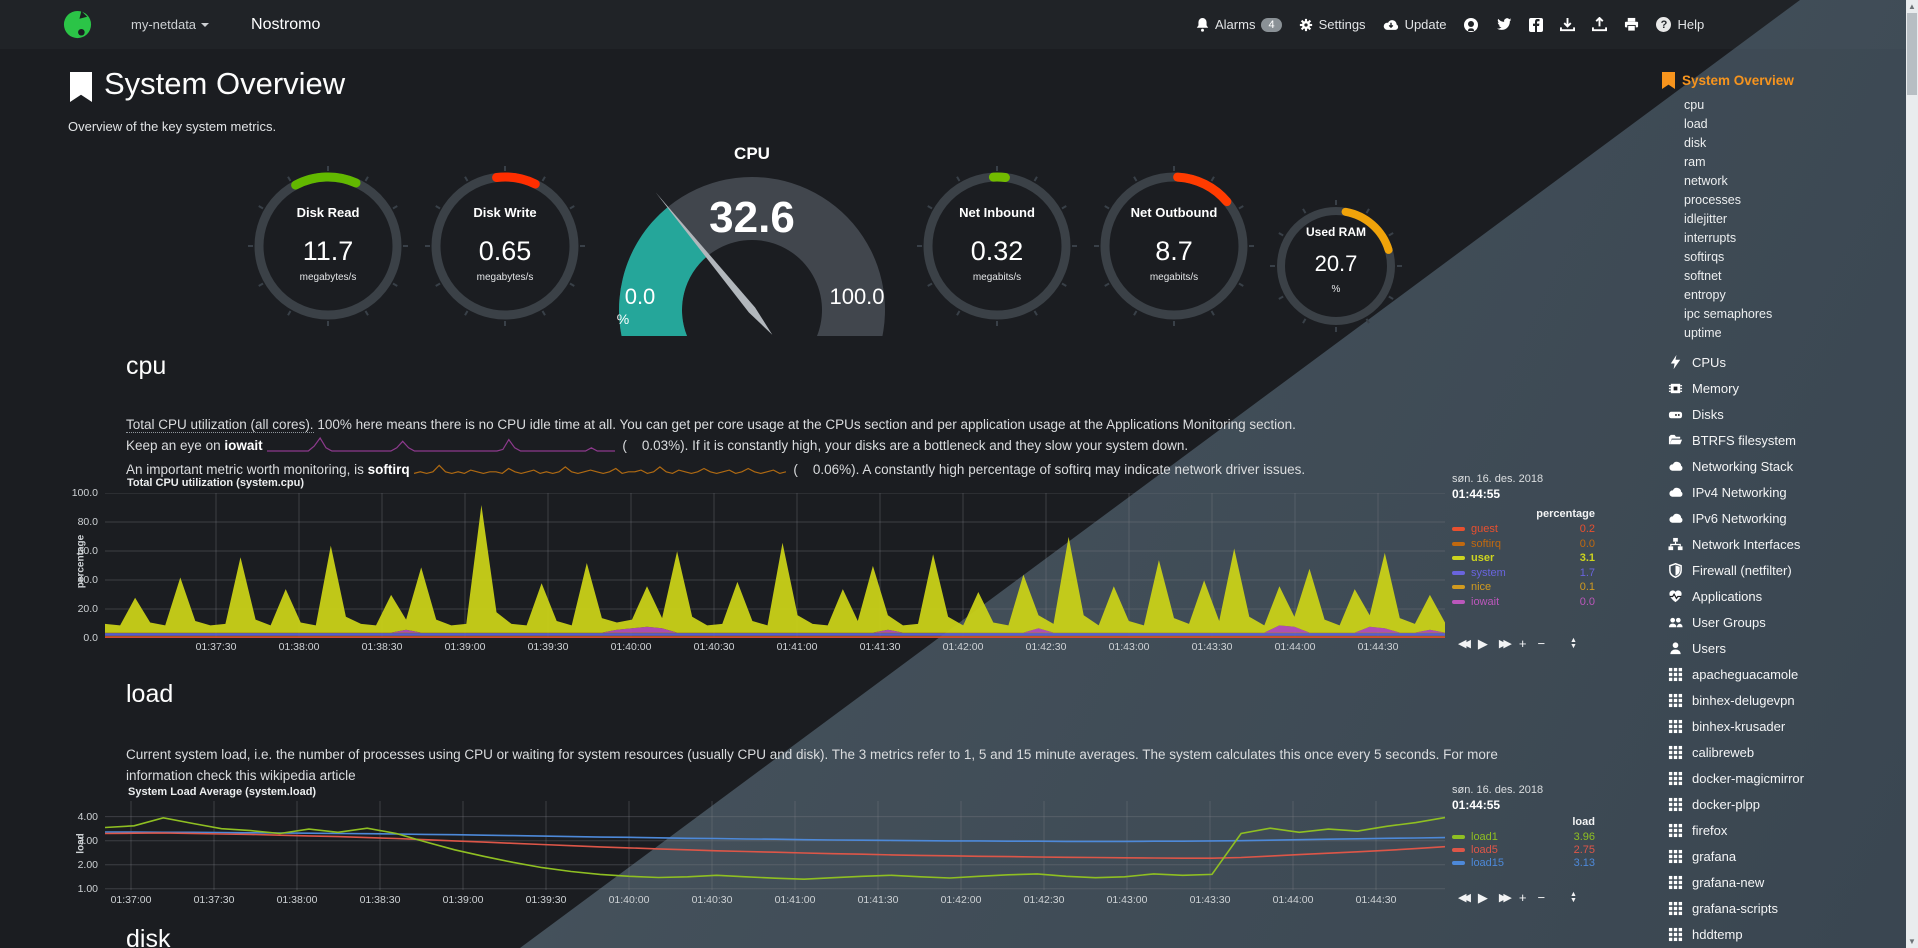  Describe the element at coordinates (1727, 492) in the screenshot. I see `sidebar-item-ipv4-networking: IPv4 Networking` at that location.